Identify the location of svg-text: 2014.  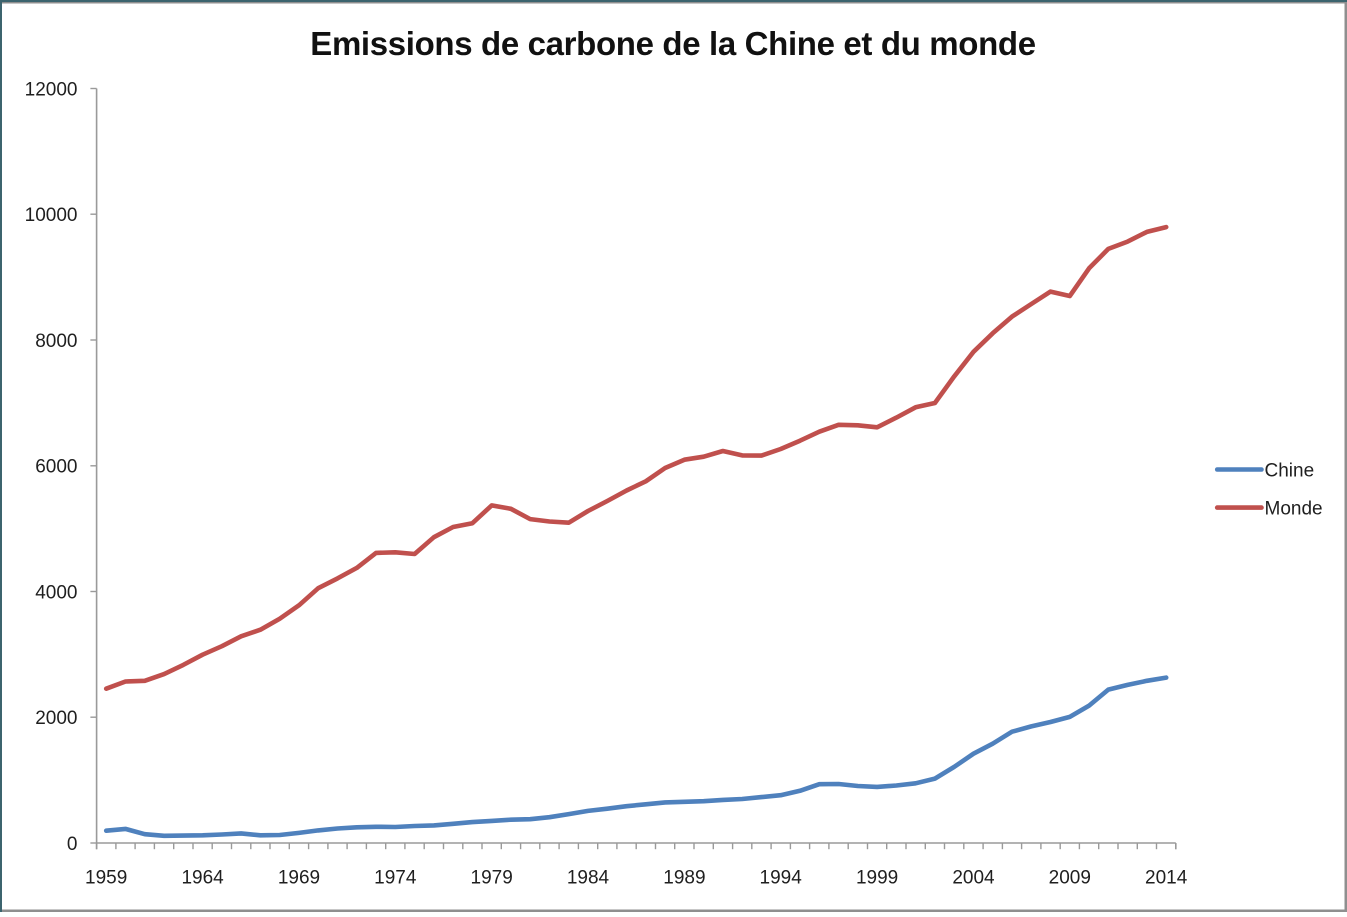
(1166, 878).